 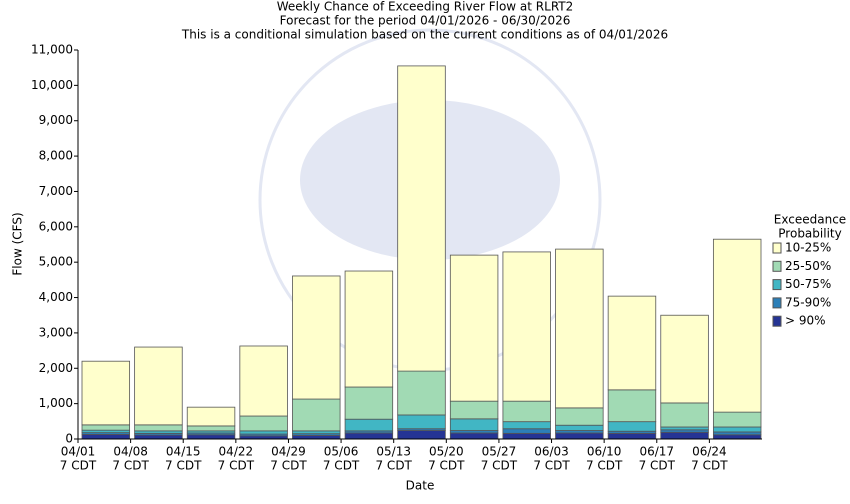 What do you see at coordinates (805, 321) in the screenshot?
I see `legend-label: > 90%` at bounding box center [805, 321].